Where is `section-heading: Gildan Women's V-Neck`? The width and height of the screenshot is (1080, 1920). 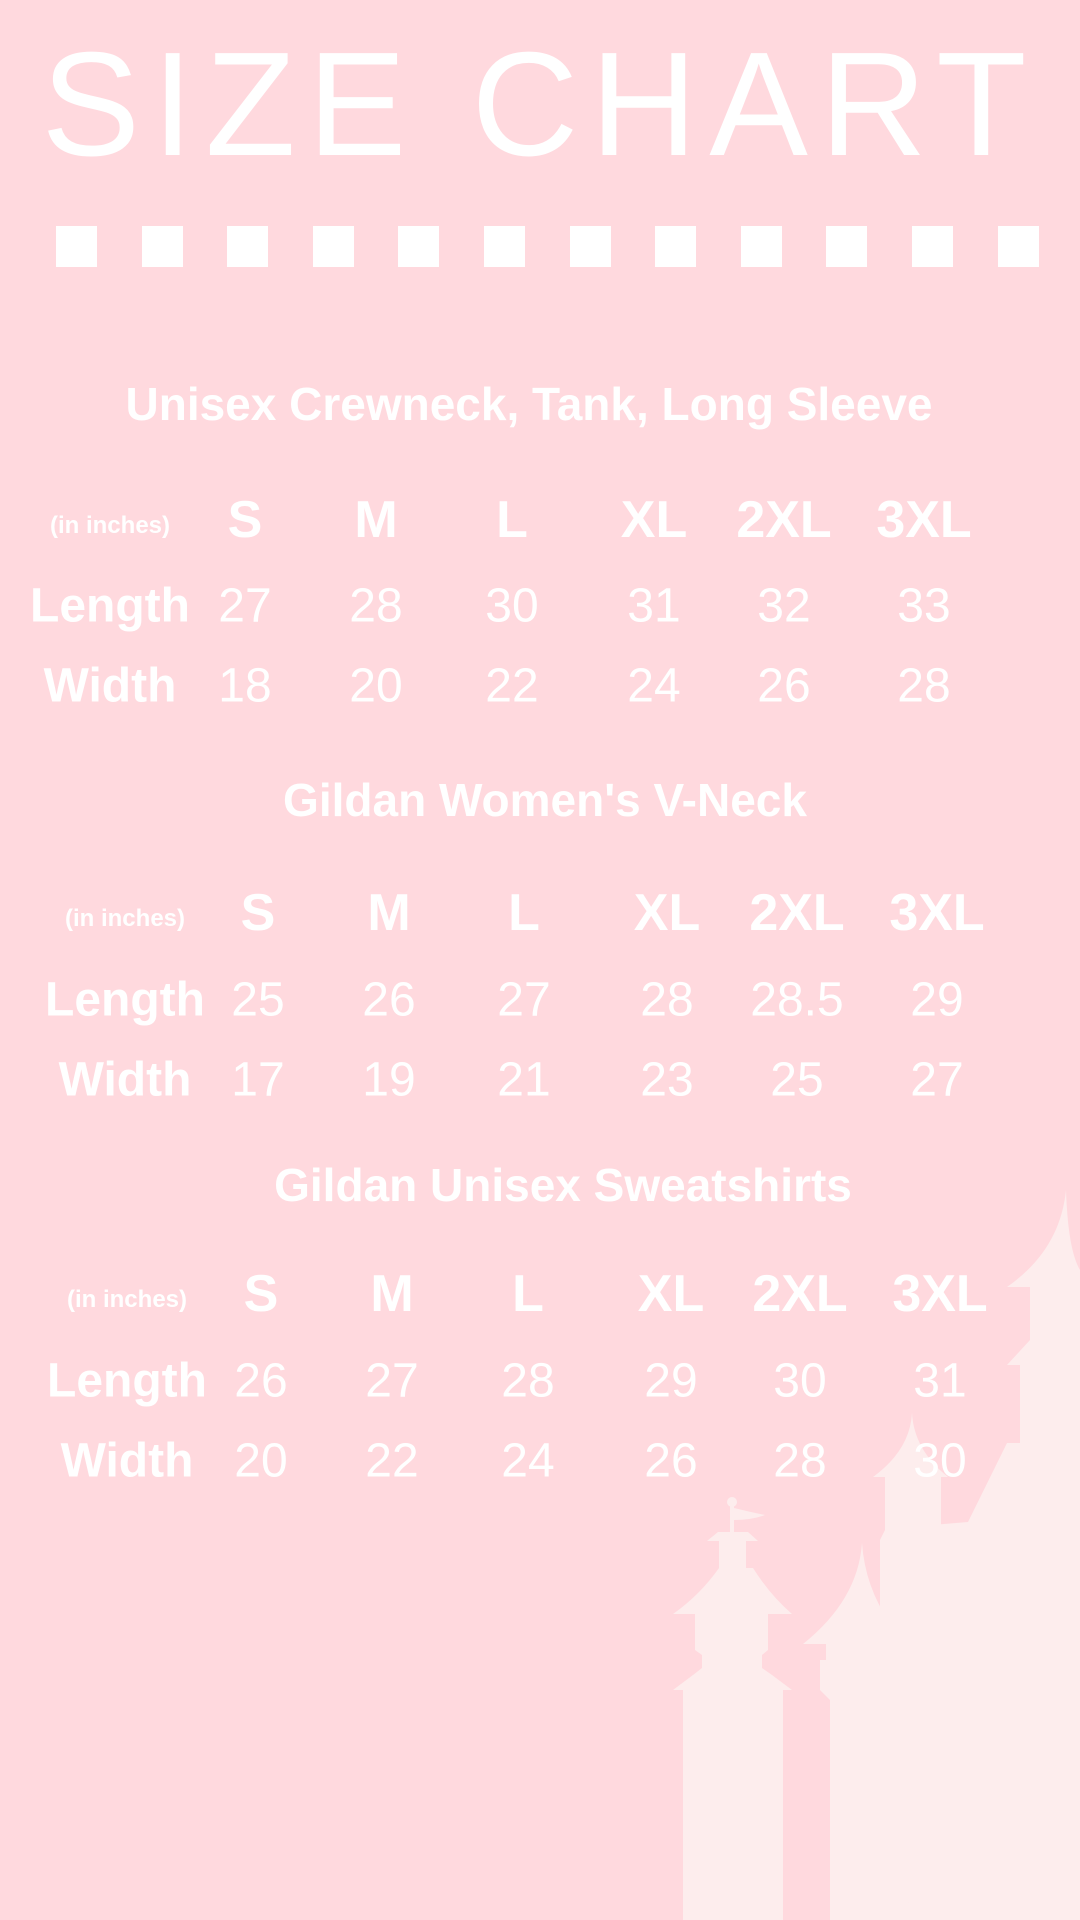 section-heading: Gildan Women's V-Neck is located at coordinates (545, 800).